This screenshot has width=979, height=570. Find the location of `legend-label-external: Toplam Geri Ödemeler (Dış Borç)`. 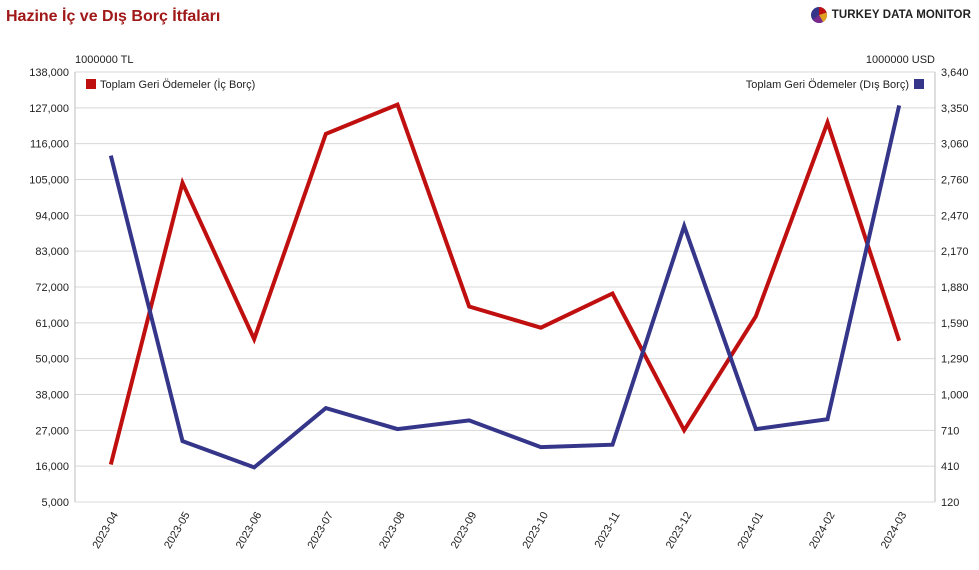

legend-label-external: Toplam Geri Ödemeler (Dış Borç) is located at coordinates (827, 85).